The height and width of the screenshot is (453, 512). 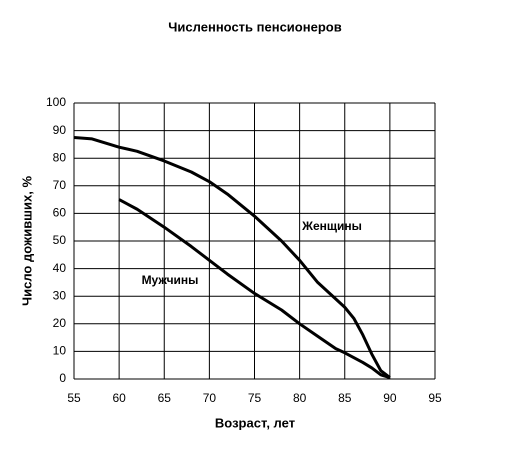 What do you see at coordinates (26, 241) in the screenshot?
I see `y-axis-label: Число доживших, %` at bounding box center [26, 241].